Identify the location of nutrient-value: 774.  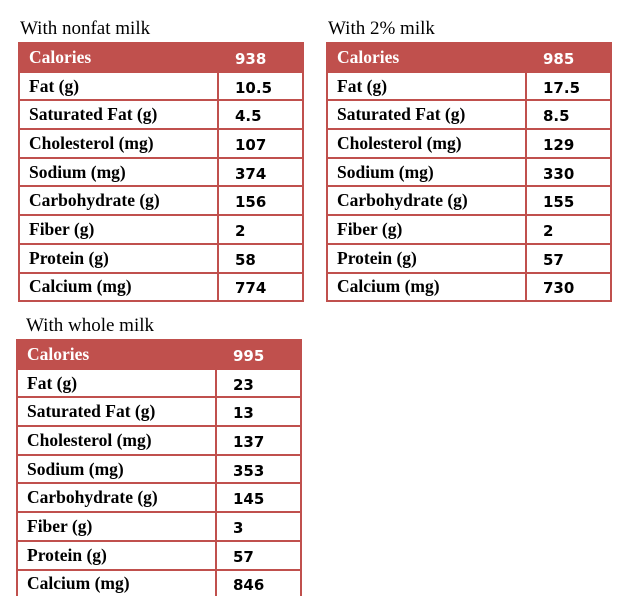
(260, 287).